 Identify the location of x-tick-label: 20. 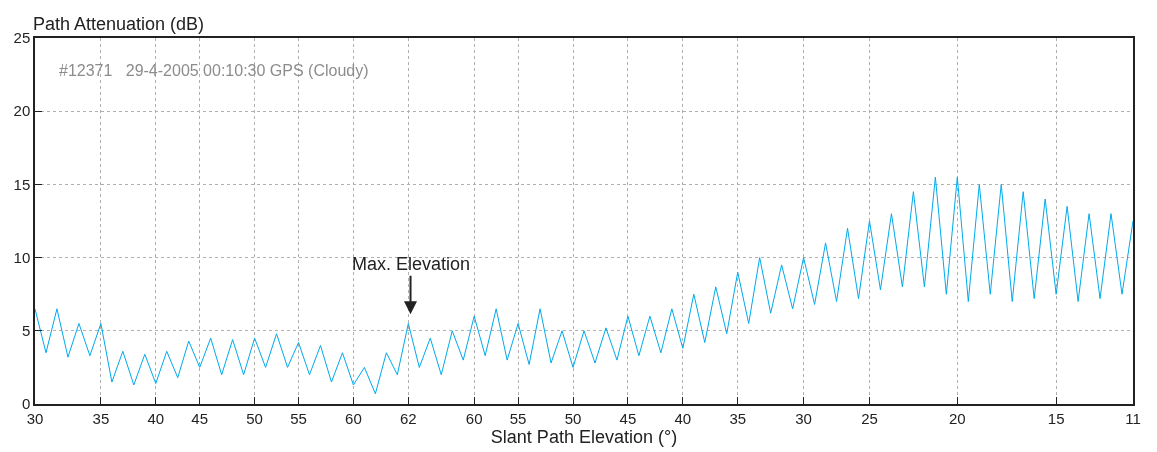
(957, 418).